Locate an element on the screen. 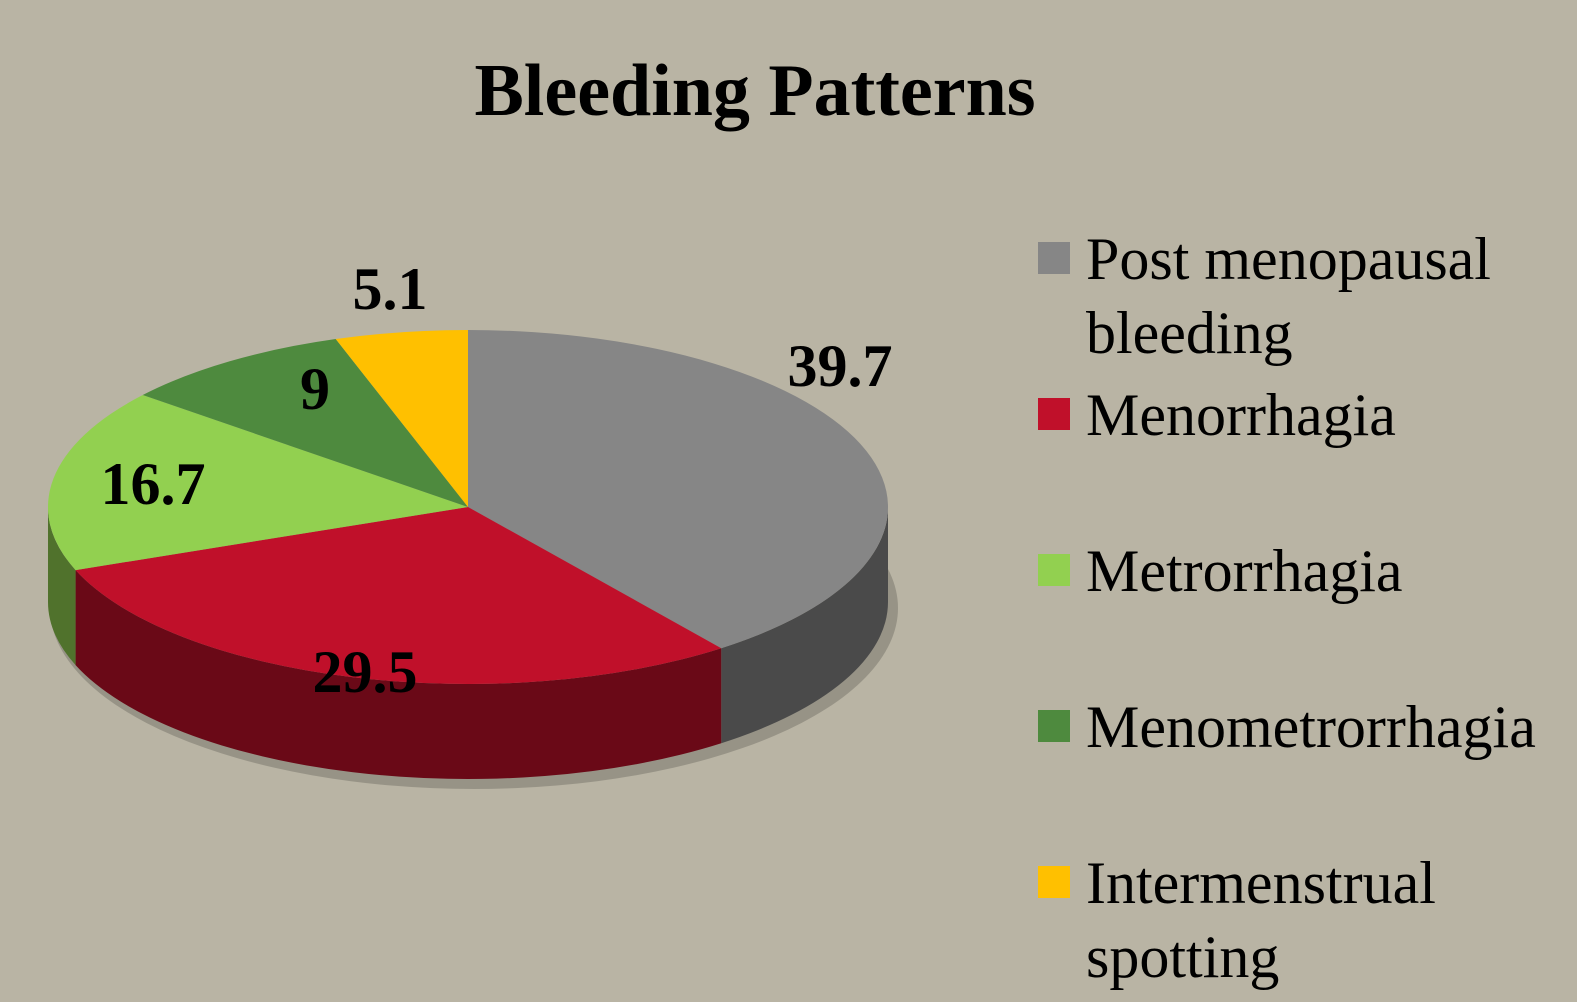  legend-item: Metrorrhagia is located at coordinates (1303, 612).